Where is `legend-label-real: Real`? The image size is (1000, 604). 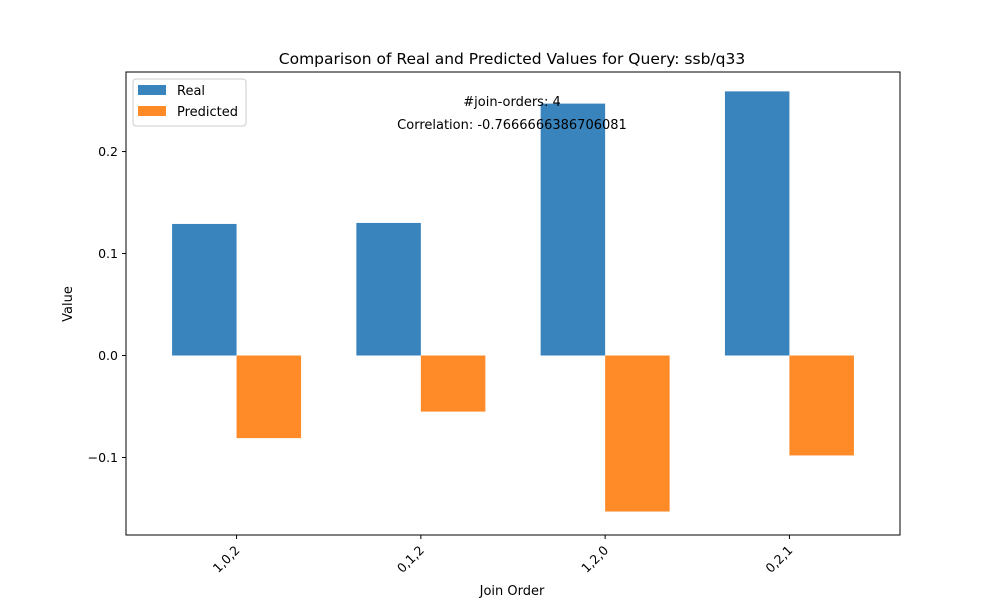 legend-label-real: Real is located at coordinates (191, 91).